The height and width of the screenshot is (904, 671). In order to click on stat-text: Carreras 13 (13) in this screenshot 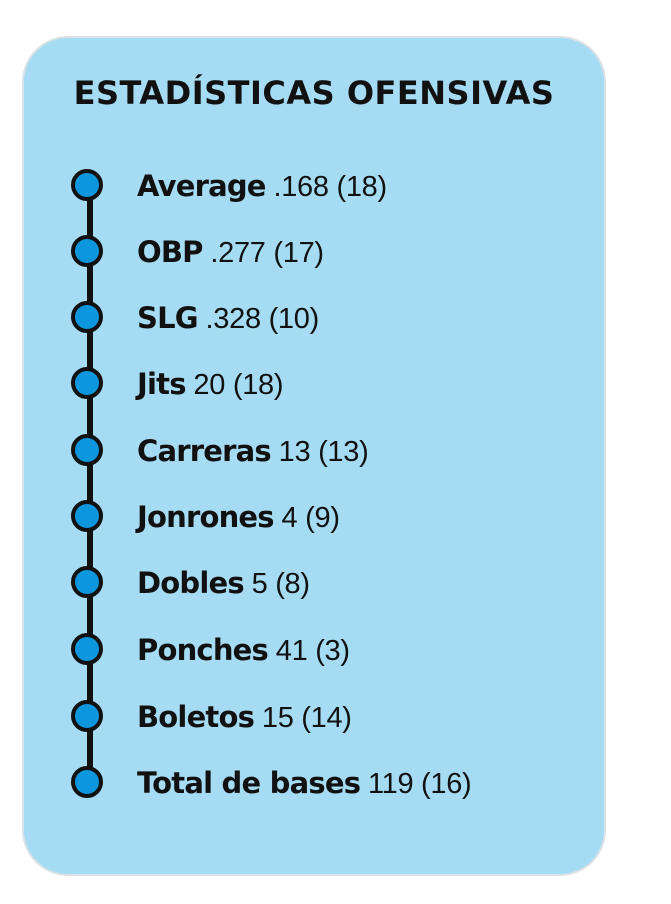, I will do `click(253, 451)`.